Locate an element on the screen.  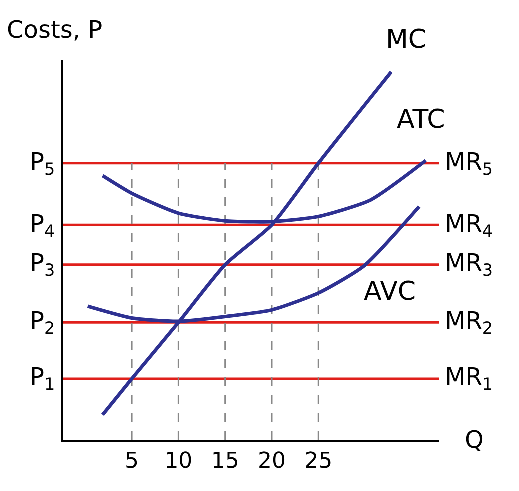
y-axis-title: Costs, P is located at coordinates (55, 30).